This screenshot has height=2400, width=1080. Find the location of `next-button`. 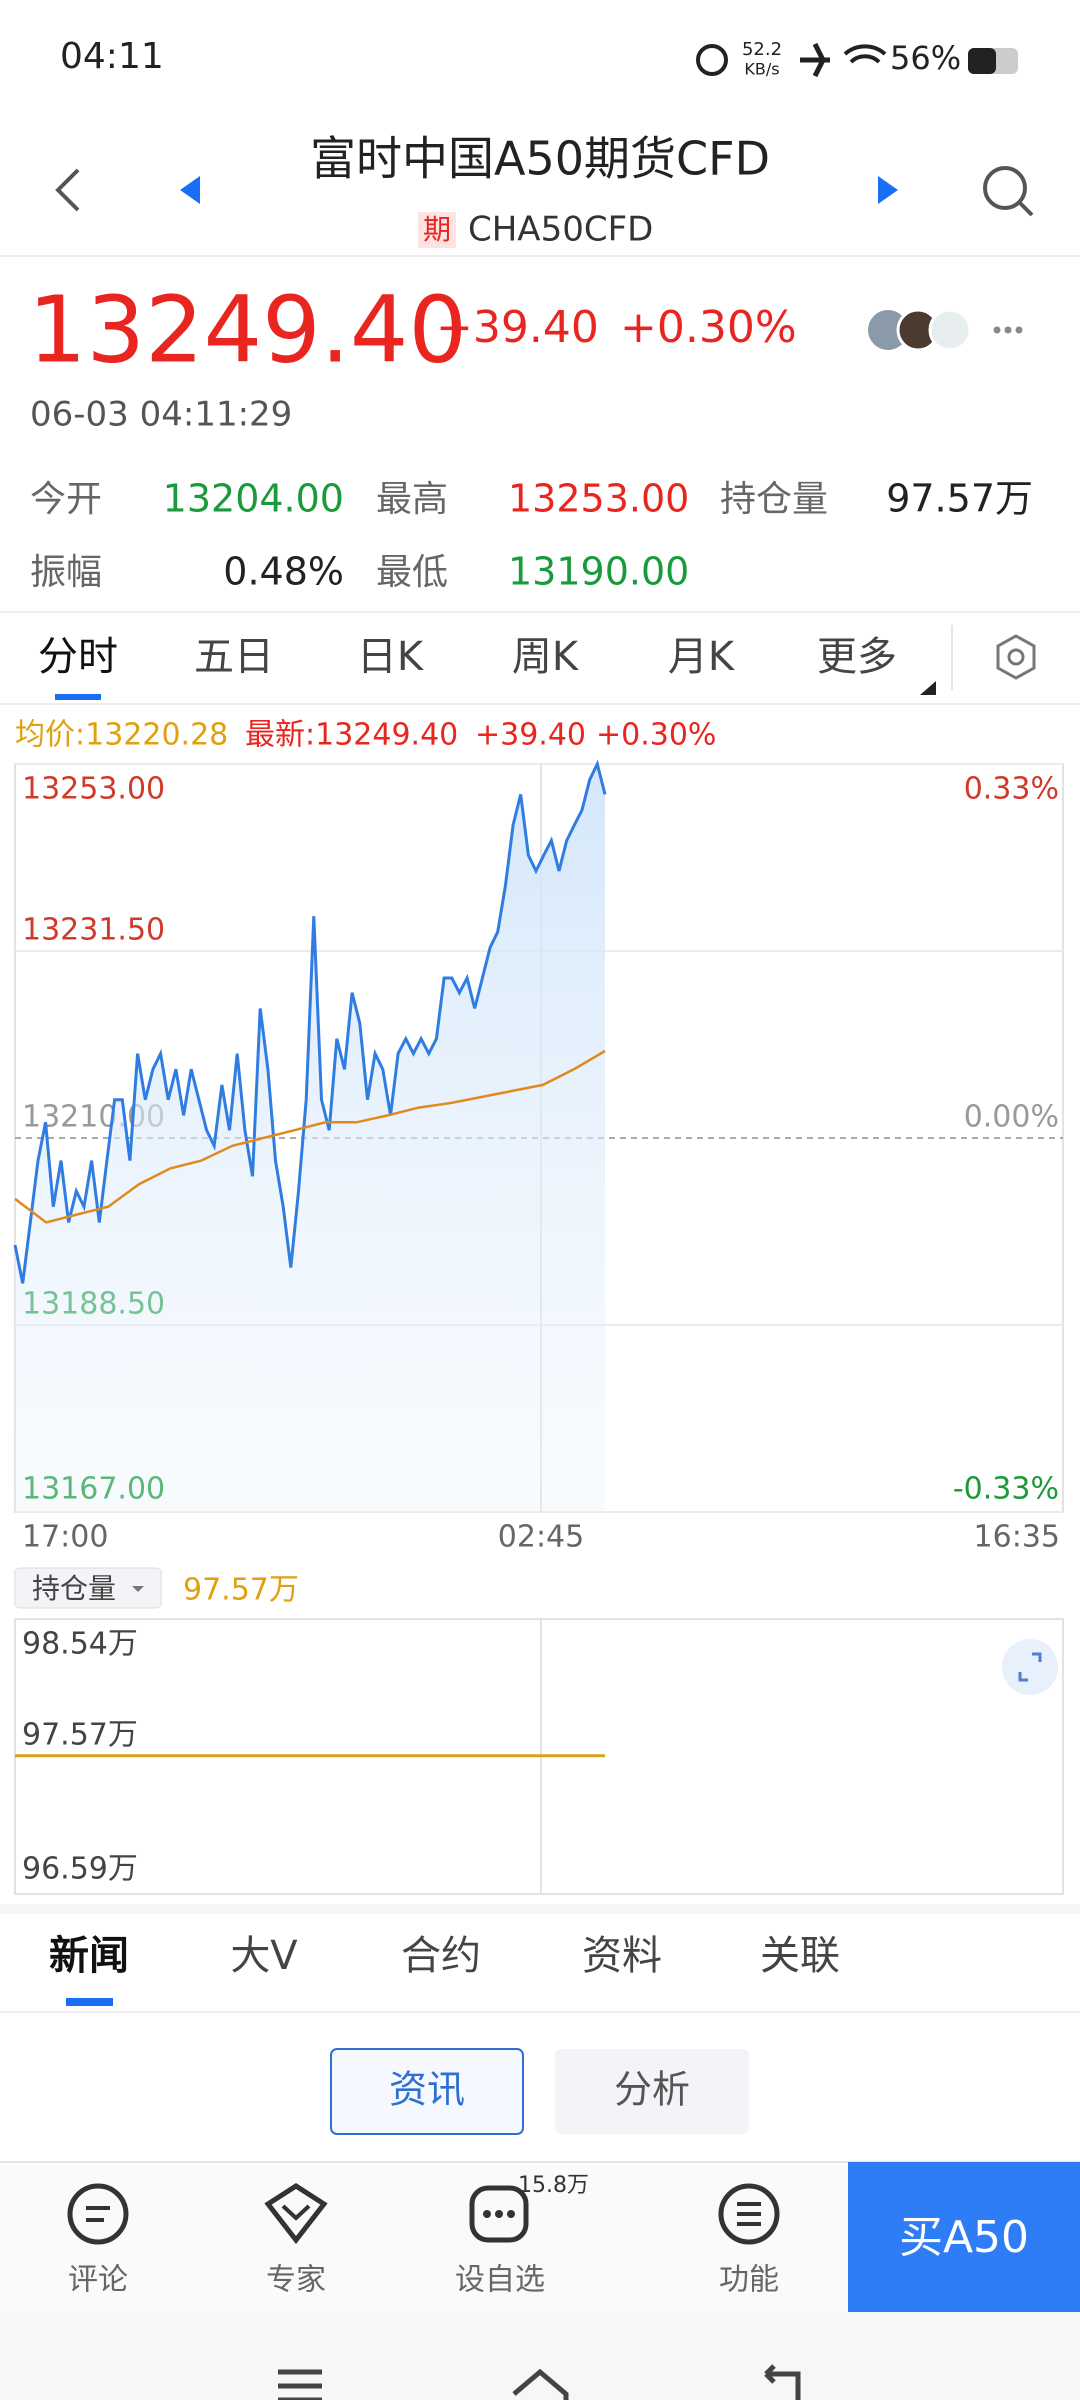

next-button is located at coordinates (888, 190).